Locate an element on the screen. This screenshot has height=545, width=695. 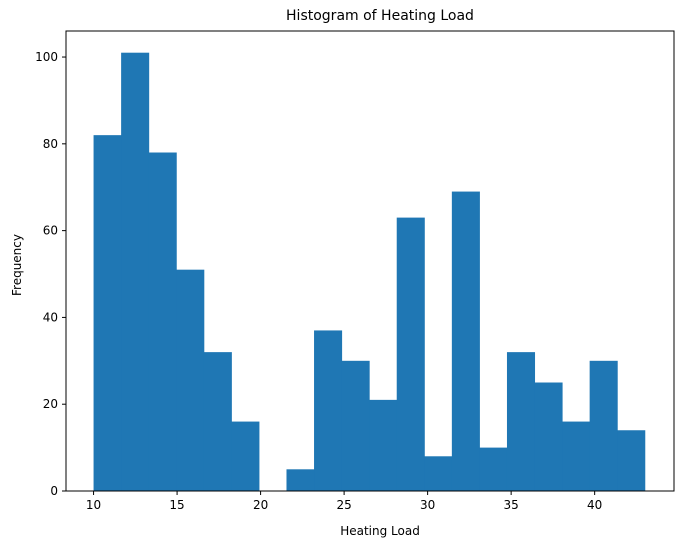
x-tick-label: 20 is located at coordinates (260, 505).